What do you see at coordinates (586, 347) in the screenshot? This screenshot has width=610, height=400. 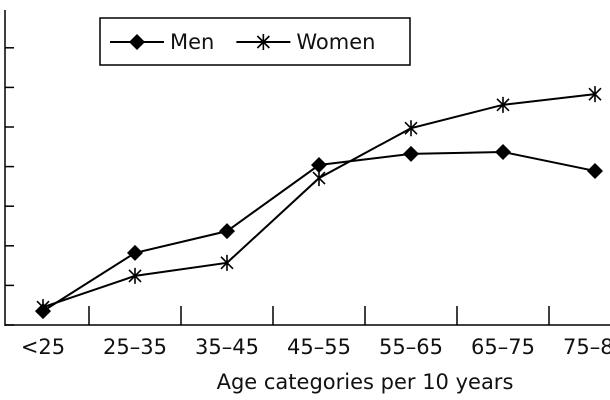 I see `x-tick-label: 75–85` at bounding box center [586, 347].